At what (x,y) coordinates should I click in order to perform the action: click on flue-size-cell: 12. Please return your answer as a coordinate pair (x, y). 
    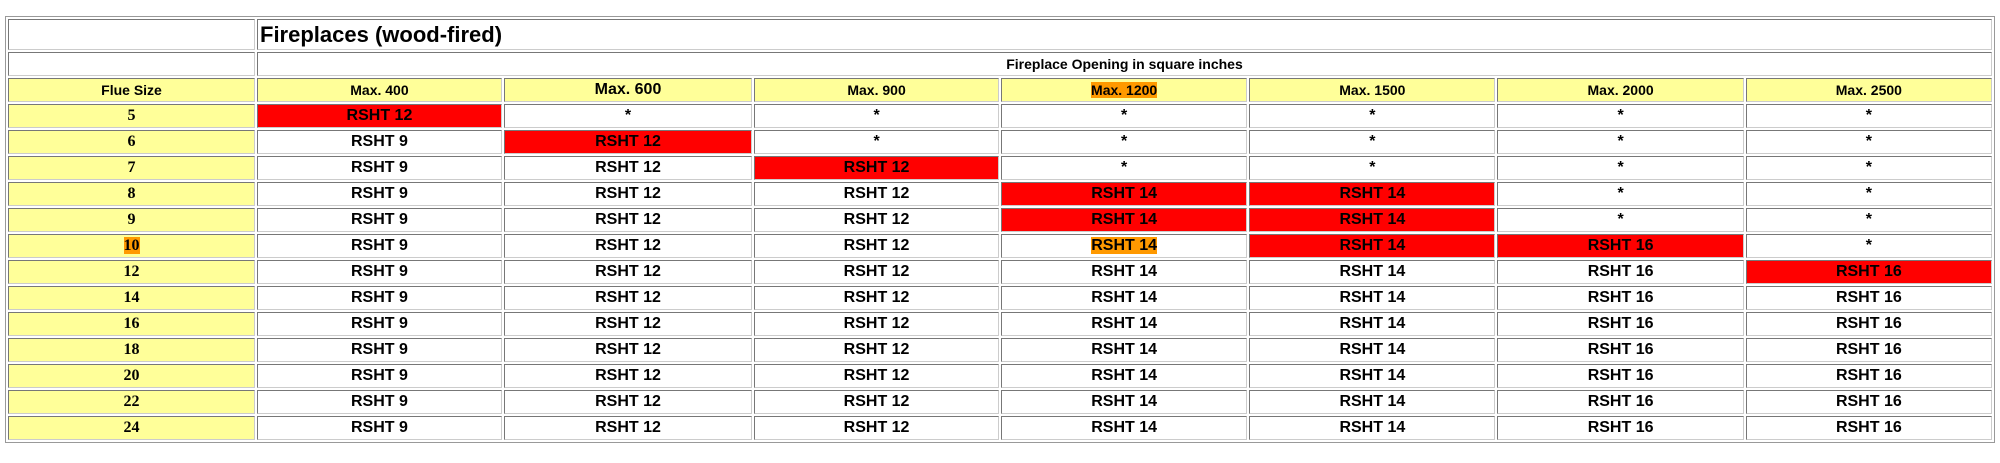
    Looking at the image, I should click on (131, 272).